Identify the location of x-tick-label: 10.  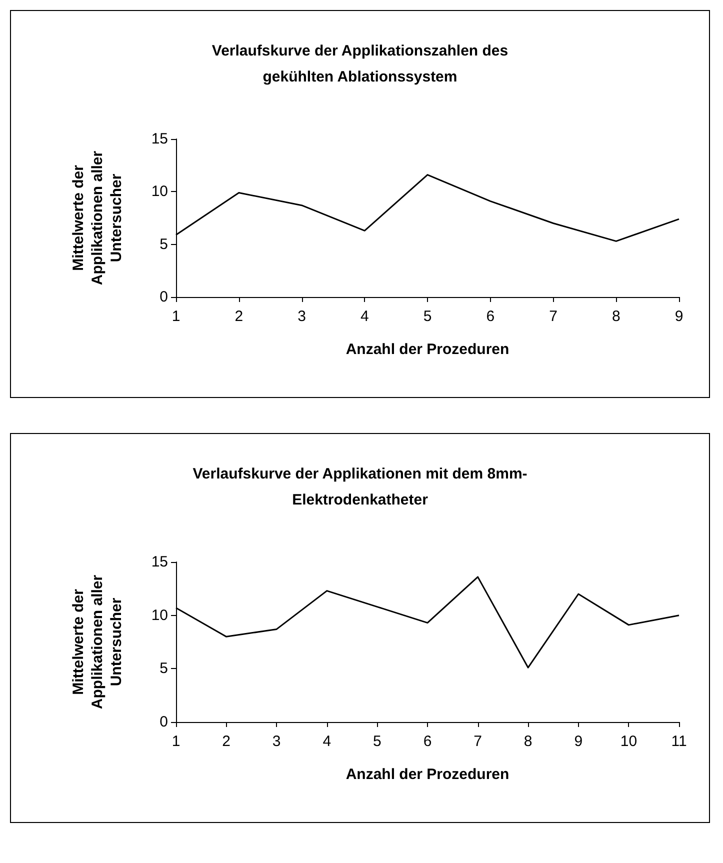
(629, 741).